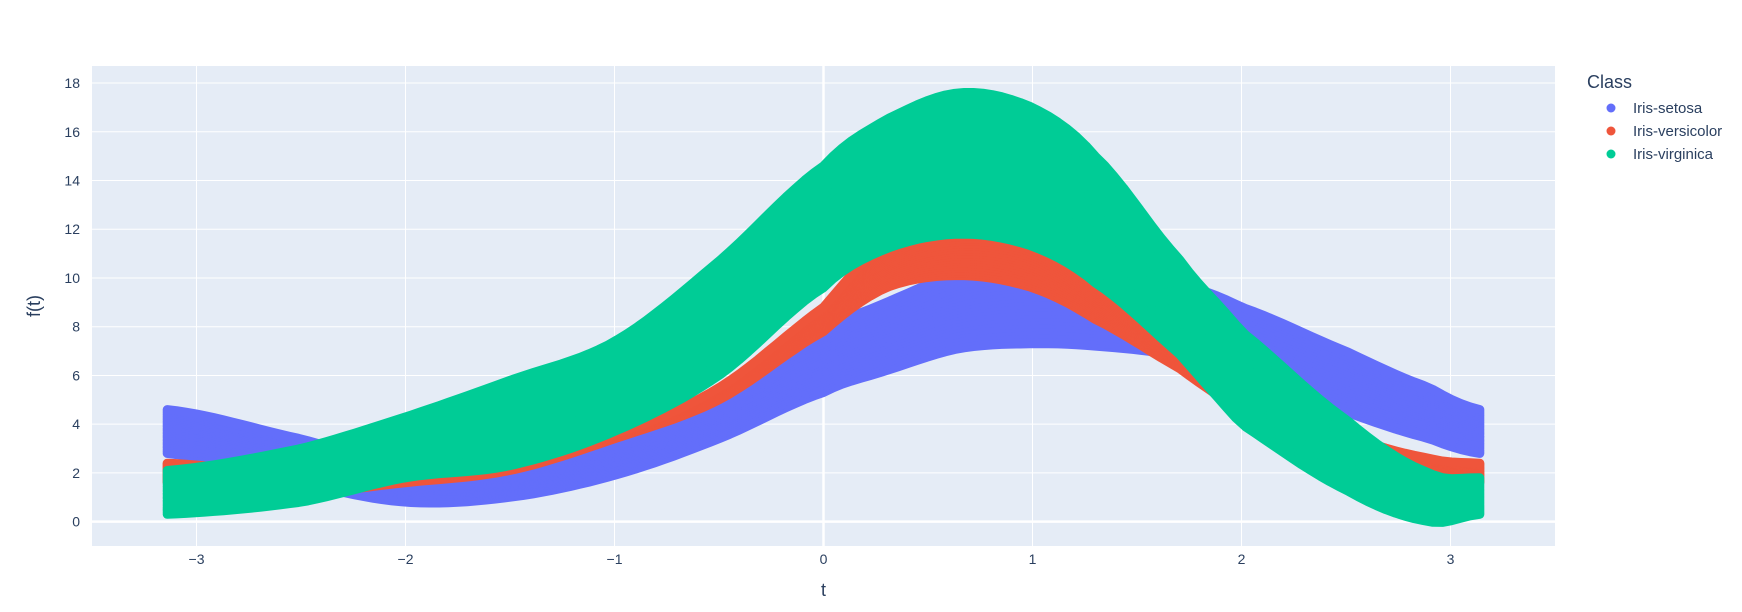  What do you see at coordinates (197, 559) in the screenshot?
I see `x-tick-label: −3` at bounding box center [197, 559].